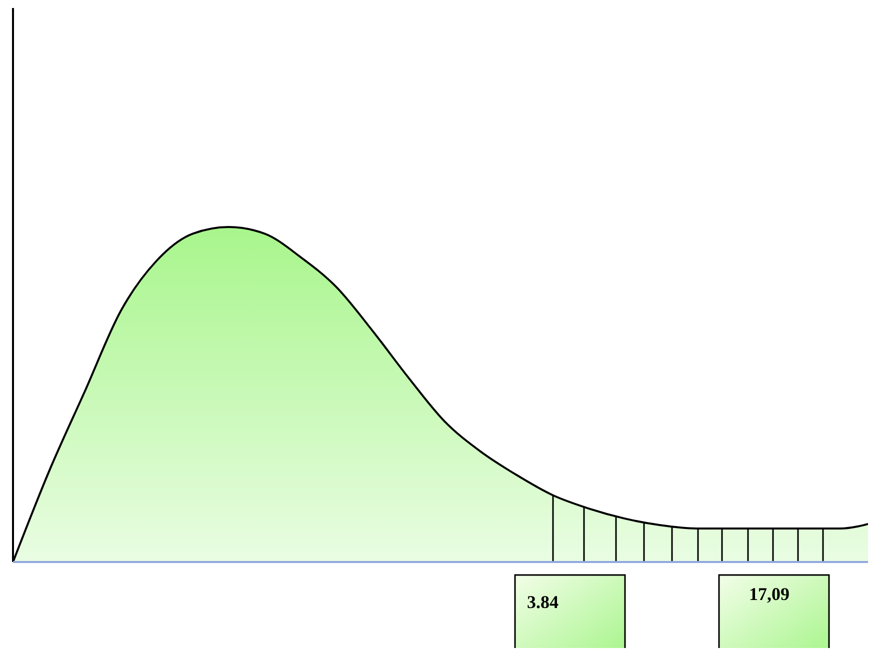 The image size is (876, 655). Describe the element at coordinates (542, 602) in the screenshot. I see `text: 3.84` at that location.